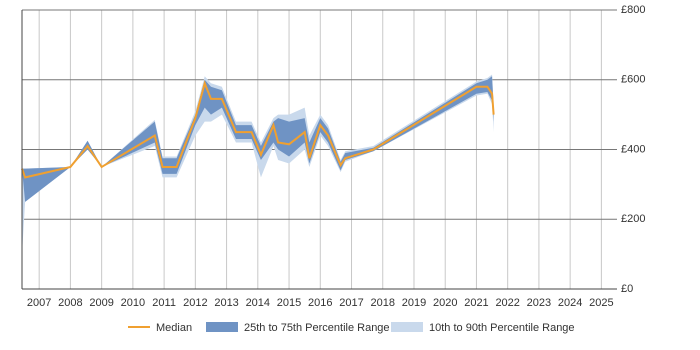 The width and height of the screenshot is (700, 350). Describe the element at coordinates (39, 303) in the screenshot. I see `x-tick-label: 2007` at that location.